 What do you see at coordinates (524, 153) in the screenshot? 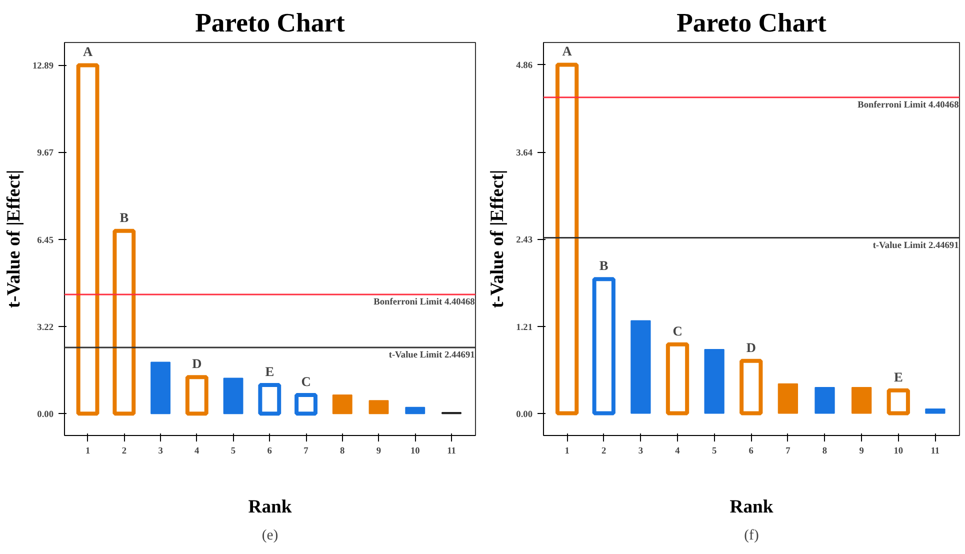
I see `y-tick-label: 3.64` at bounding box center [524, 153].